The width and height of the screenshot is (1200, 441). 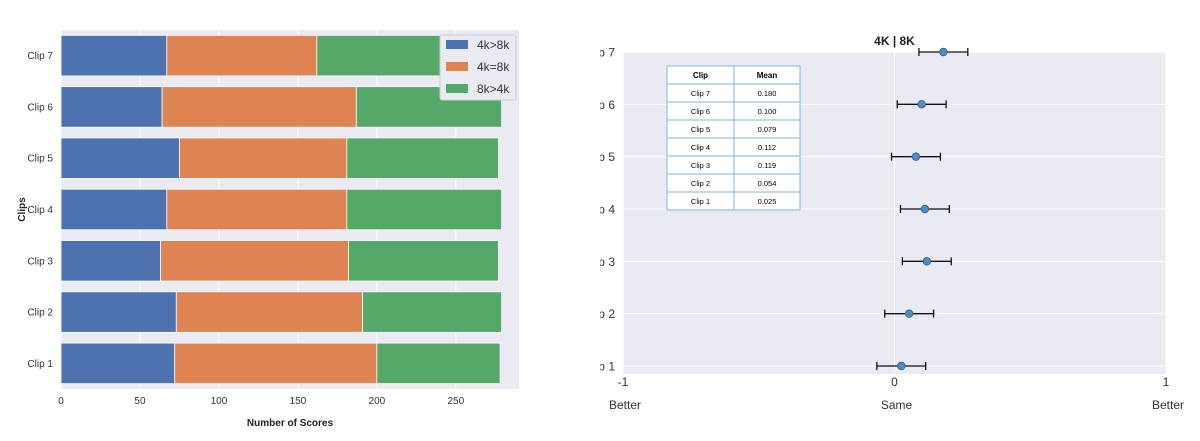 I want to click on x-tick-label: 250, so click(x=455, y=401).